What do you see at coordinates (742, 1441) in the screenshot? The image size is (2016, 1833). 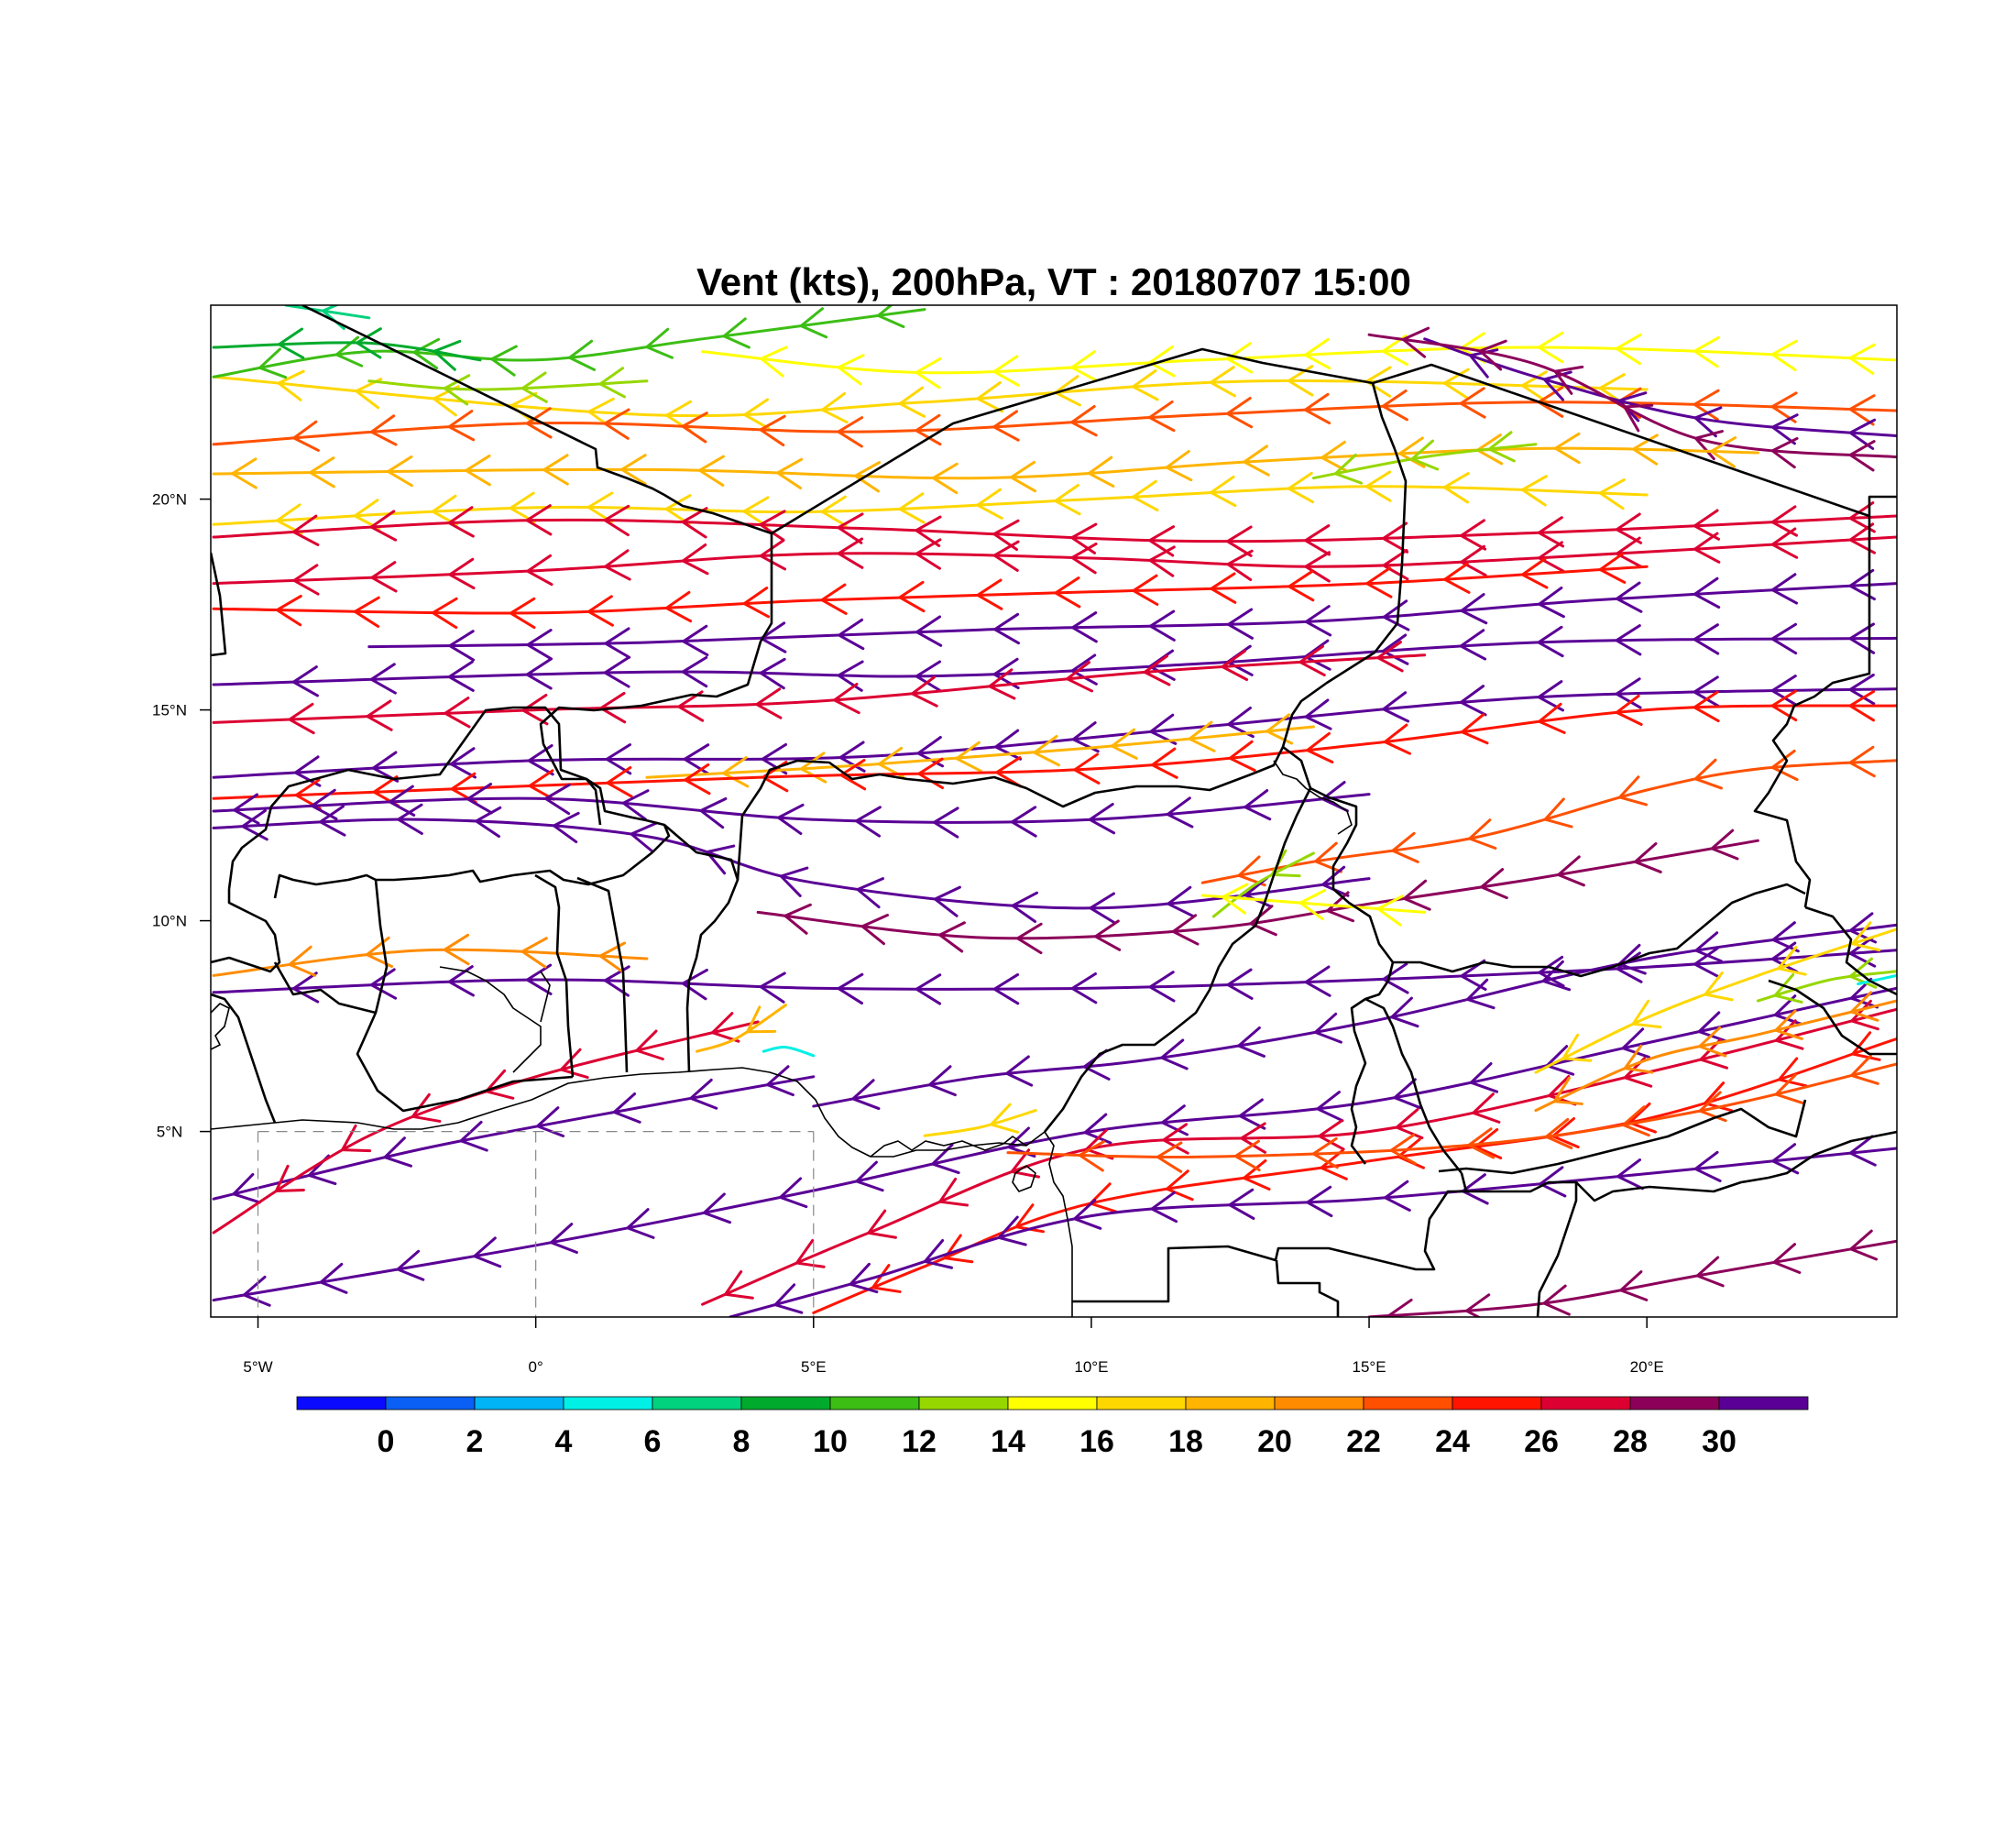 I see `colorbar-label: 8` at bounding box center [742, 1441].